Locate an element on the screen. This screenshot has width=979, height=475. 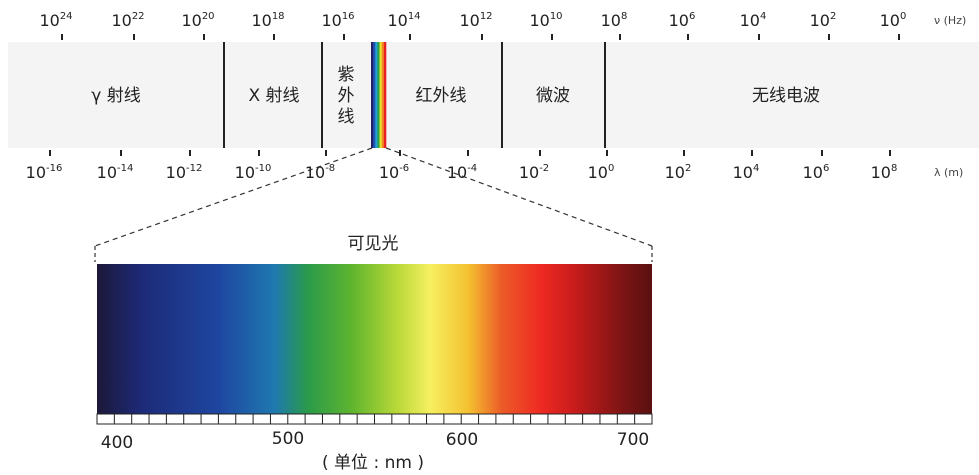
frequency-tick-label: 10¹⁴ is located at coordinates (403, 20).